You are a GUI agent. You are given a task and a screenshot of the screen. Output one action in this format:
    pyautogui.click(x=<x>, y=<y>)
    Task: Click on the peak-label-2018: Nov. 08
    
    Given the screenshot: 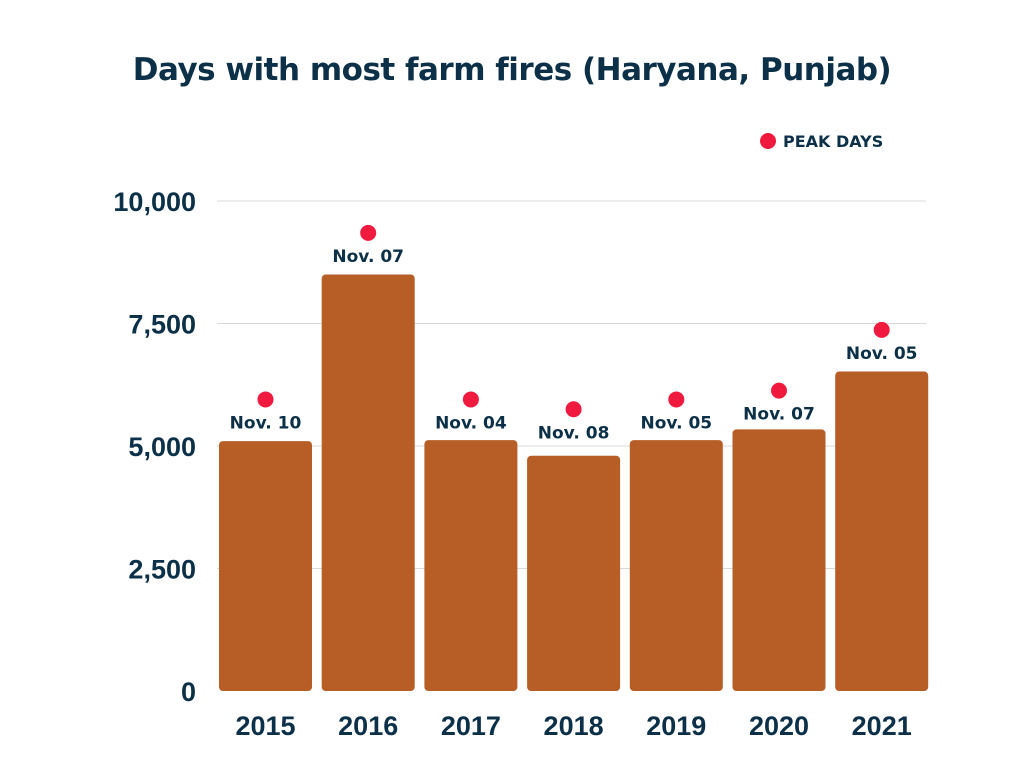 What is the action you would take?
    pyautogui.click(x=574, y=433)
    